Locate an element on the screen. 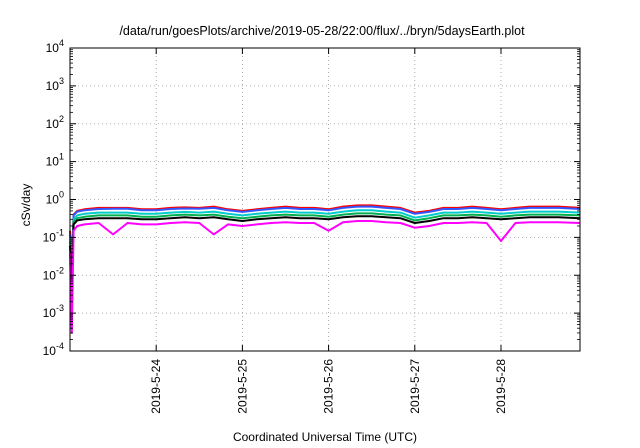 The image size is (640, 448). y-tick-exponent: -3 is located at coordinates (60, 308).